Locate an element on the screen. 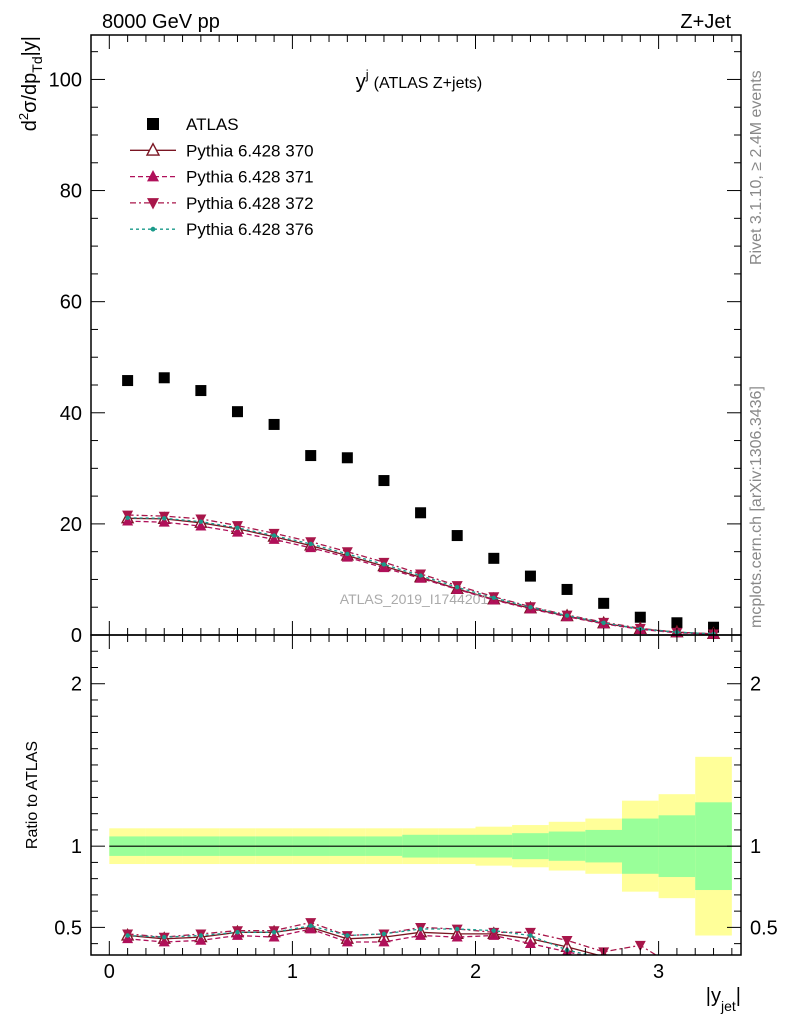  legend-item-p372: Pythia 6.428 372 is located at coordinates (222, 203).